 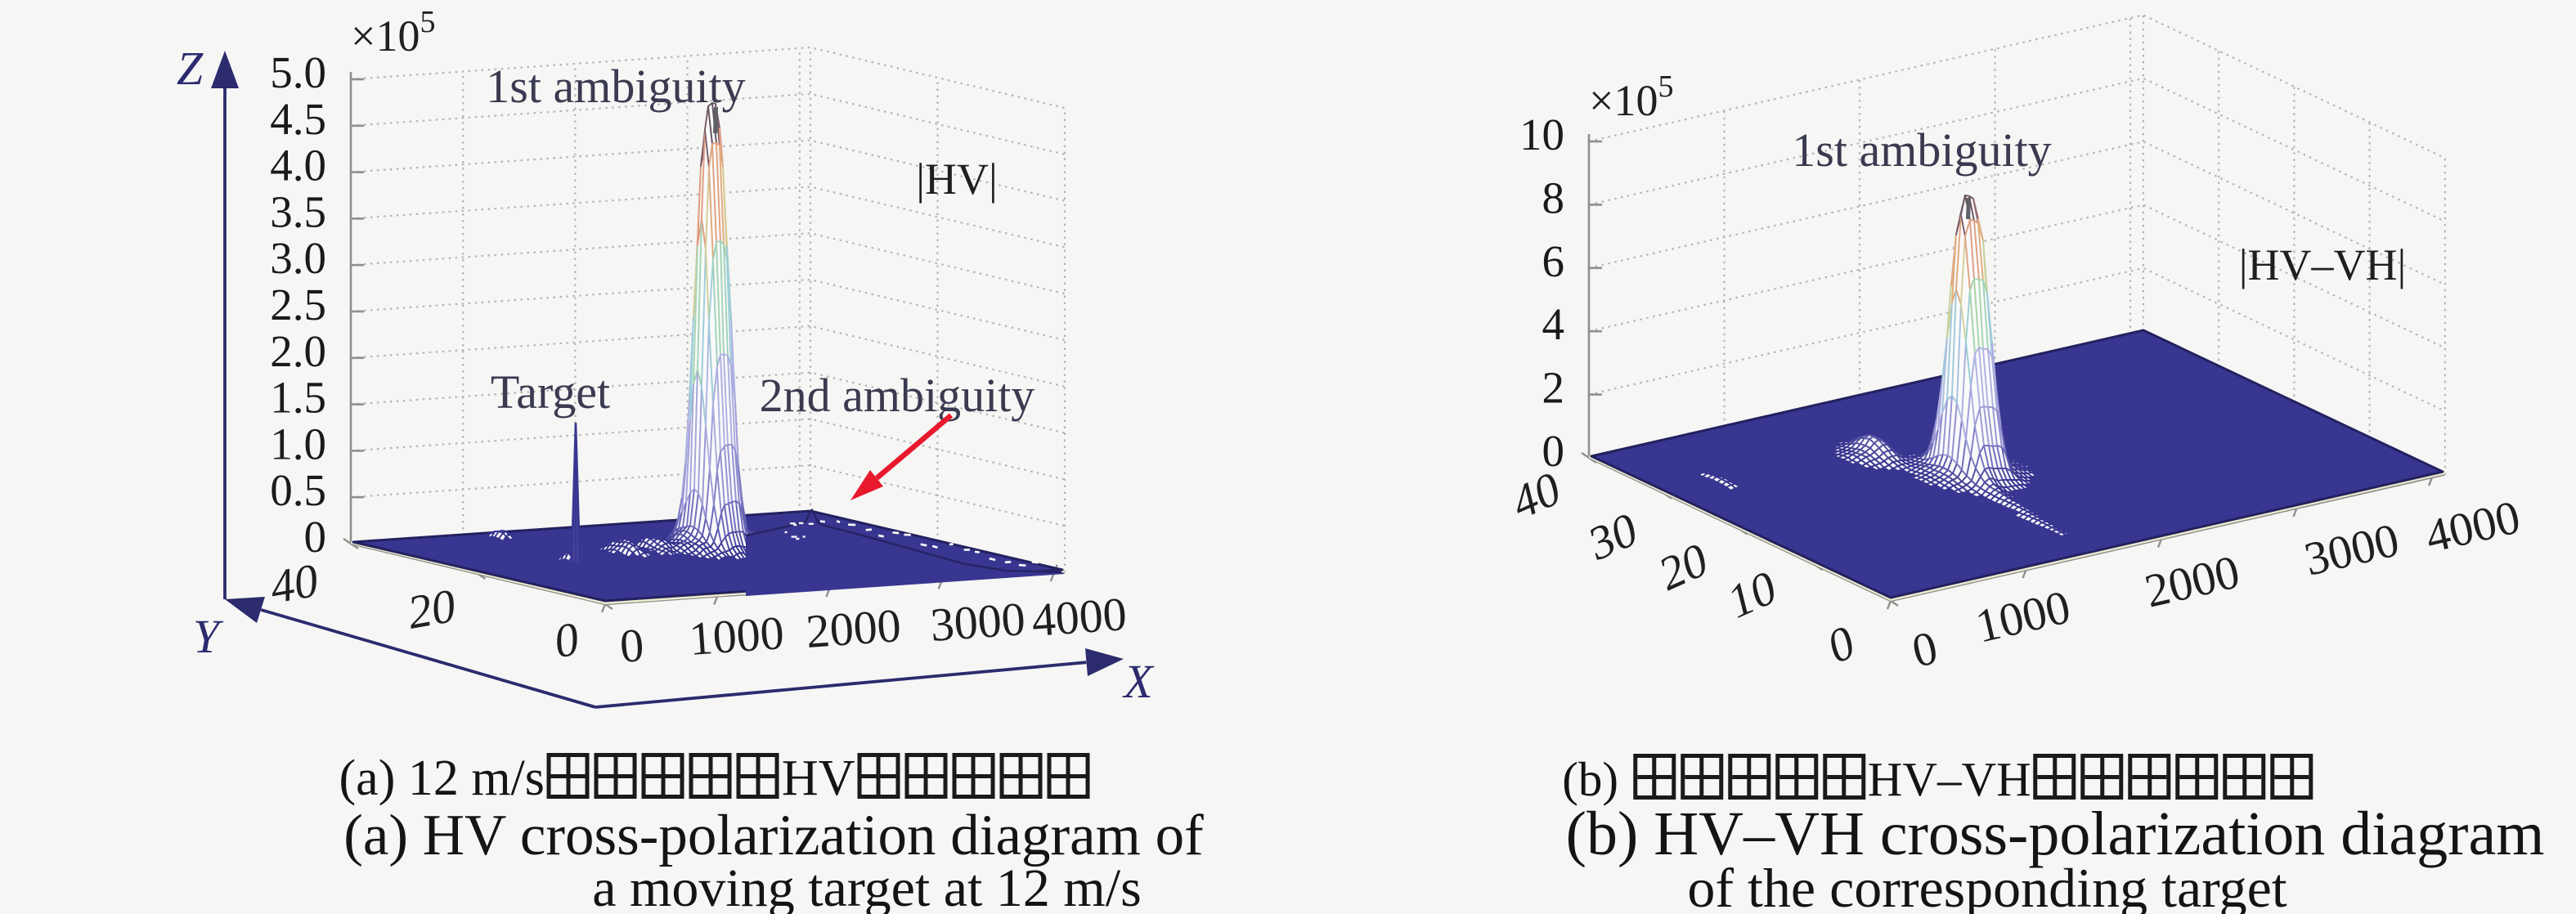 What do you see at coordinates (957, 179) in the screenshot?
I see `svg-text: |HV|` at bounding box center [957, 179].